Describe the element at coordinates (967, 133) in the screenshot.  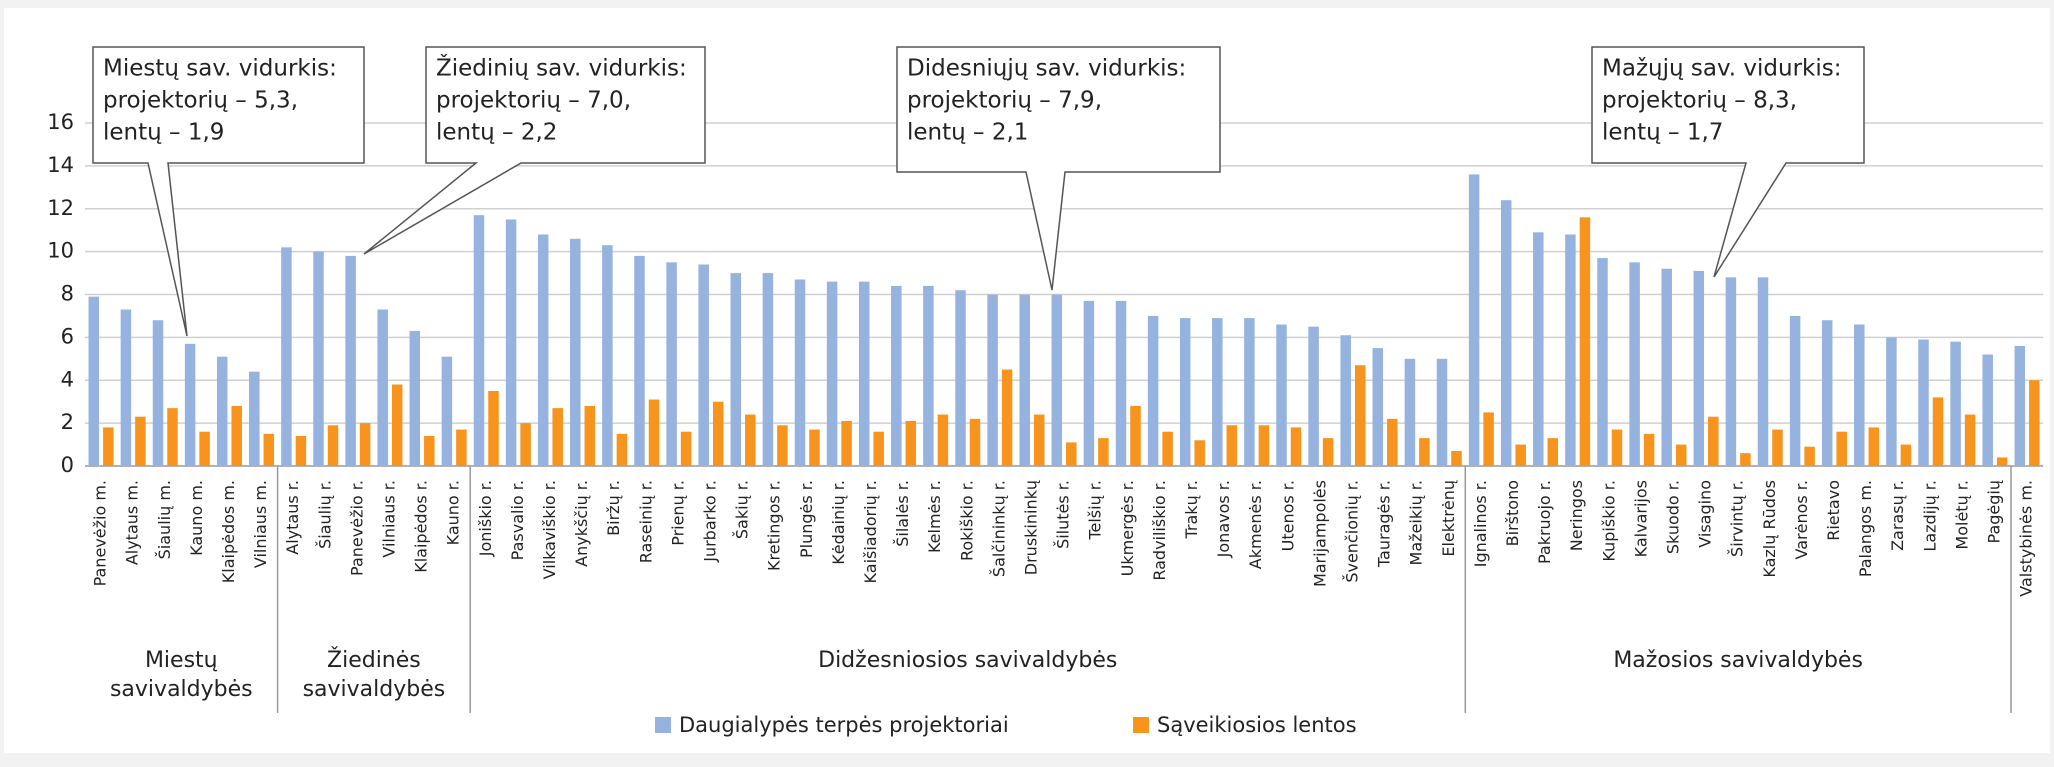
I see `callout-text: lentų – 2,1` at that location.